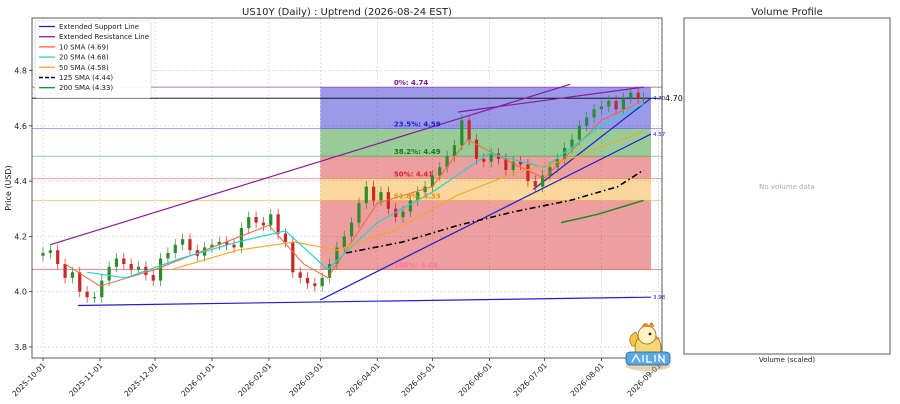  What do you see at coordinates (650, 334) in the screenshot?
I see `mascot-eye` at bounding box center [650, 334].